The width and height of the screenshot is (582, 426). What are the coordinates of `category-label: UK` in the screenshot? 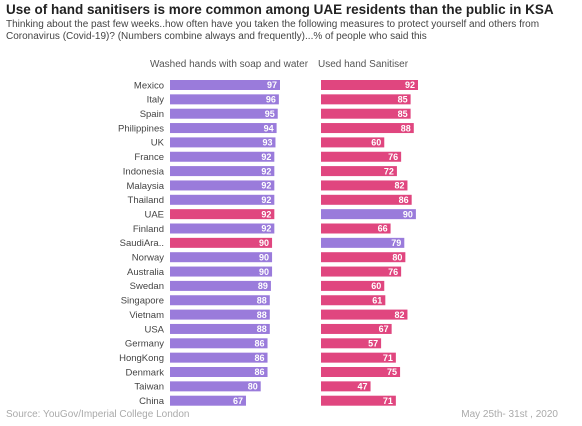 It's located at (158, 143).